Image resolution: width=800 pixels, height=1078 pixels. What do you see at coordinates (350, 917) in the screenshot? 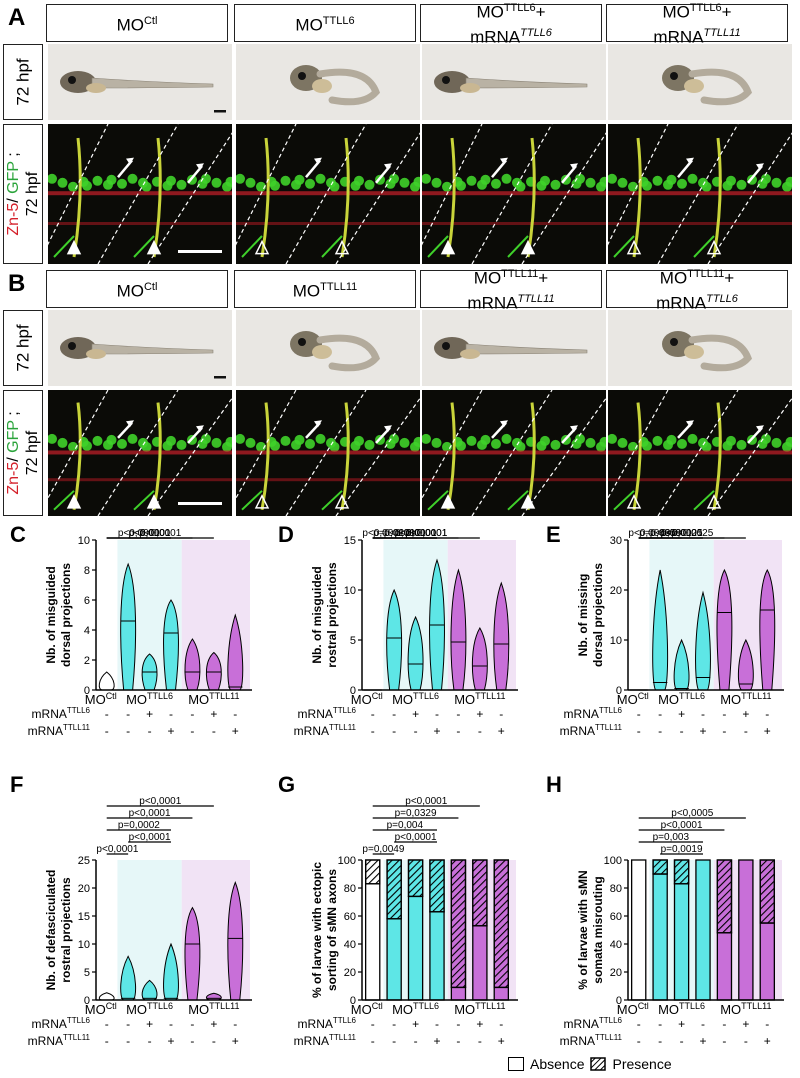
I see `chart-g-ytick: 60` at bounding box center [350, 917].